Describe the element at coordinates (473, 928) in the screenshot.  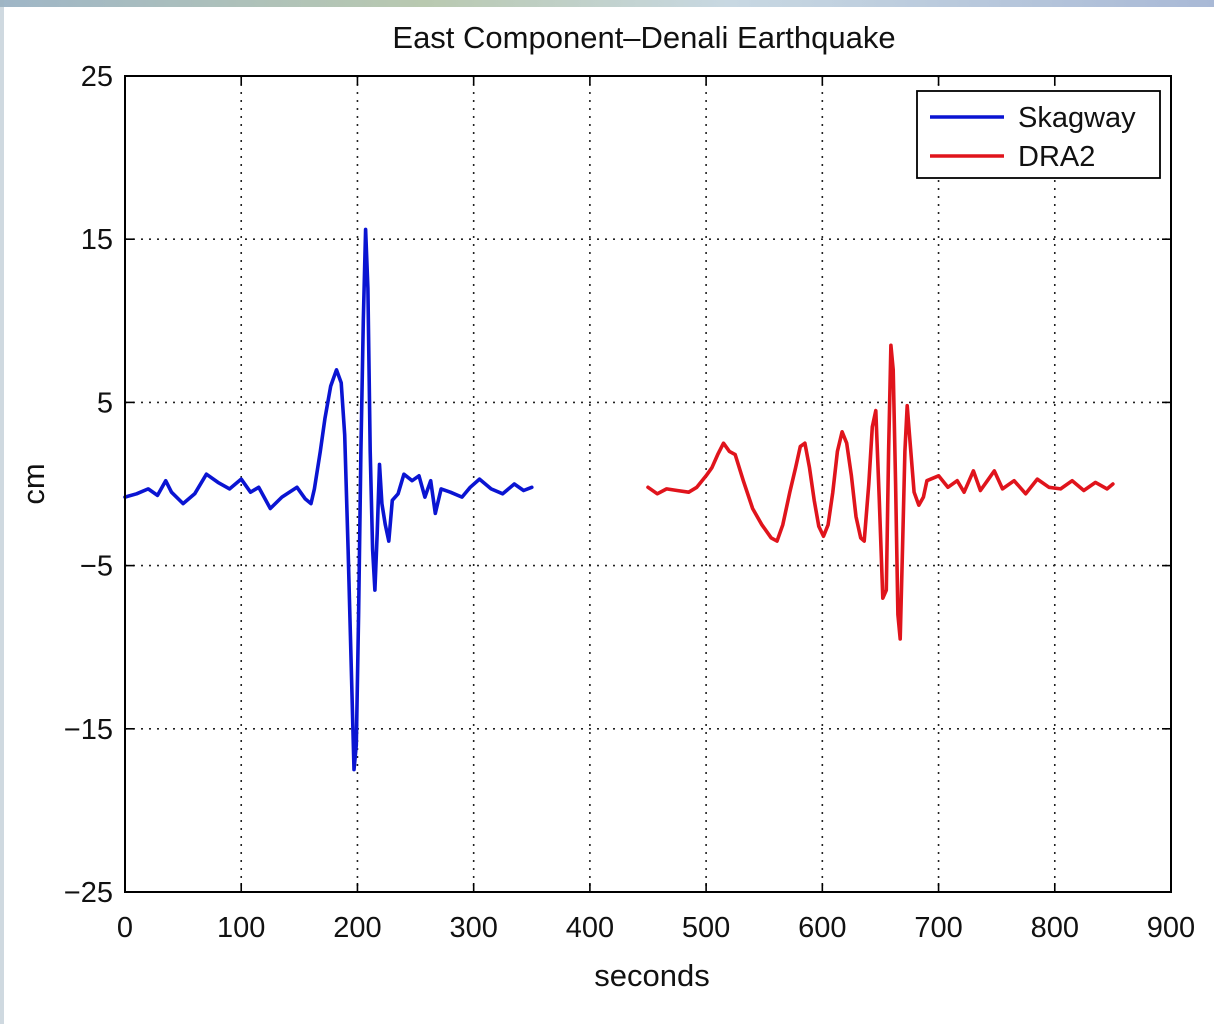
I see `x-tick-label: 300` at that location.